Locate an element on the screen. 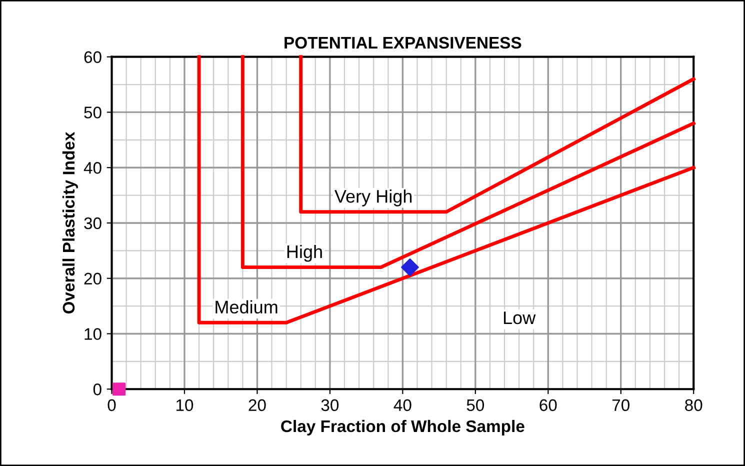 The image size is (745, 466). y-tick-label: 60 is located at coordinates (93, 57).